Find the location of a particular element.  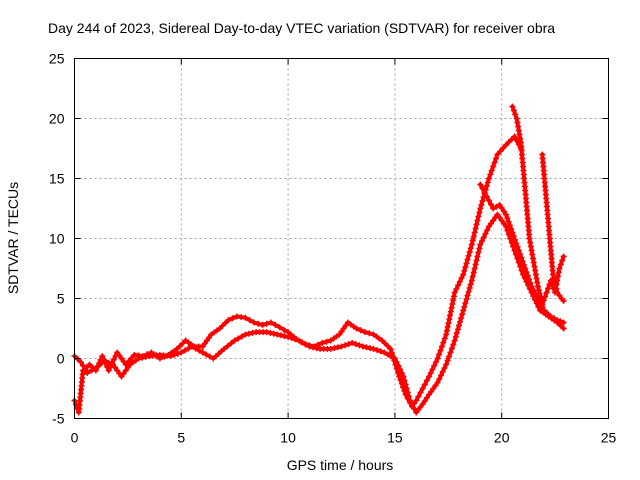

y-tick-label: 0 is located at coordinates (61, 359).